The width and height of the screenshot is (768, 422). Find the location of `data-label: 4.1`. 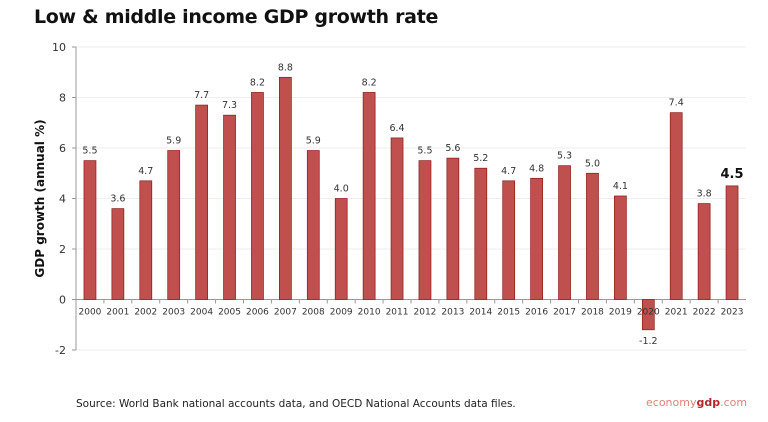

data-label: 4.1 is located at coordinates (620, 186).